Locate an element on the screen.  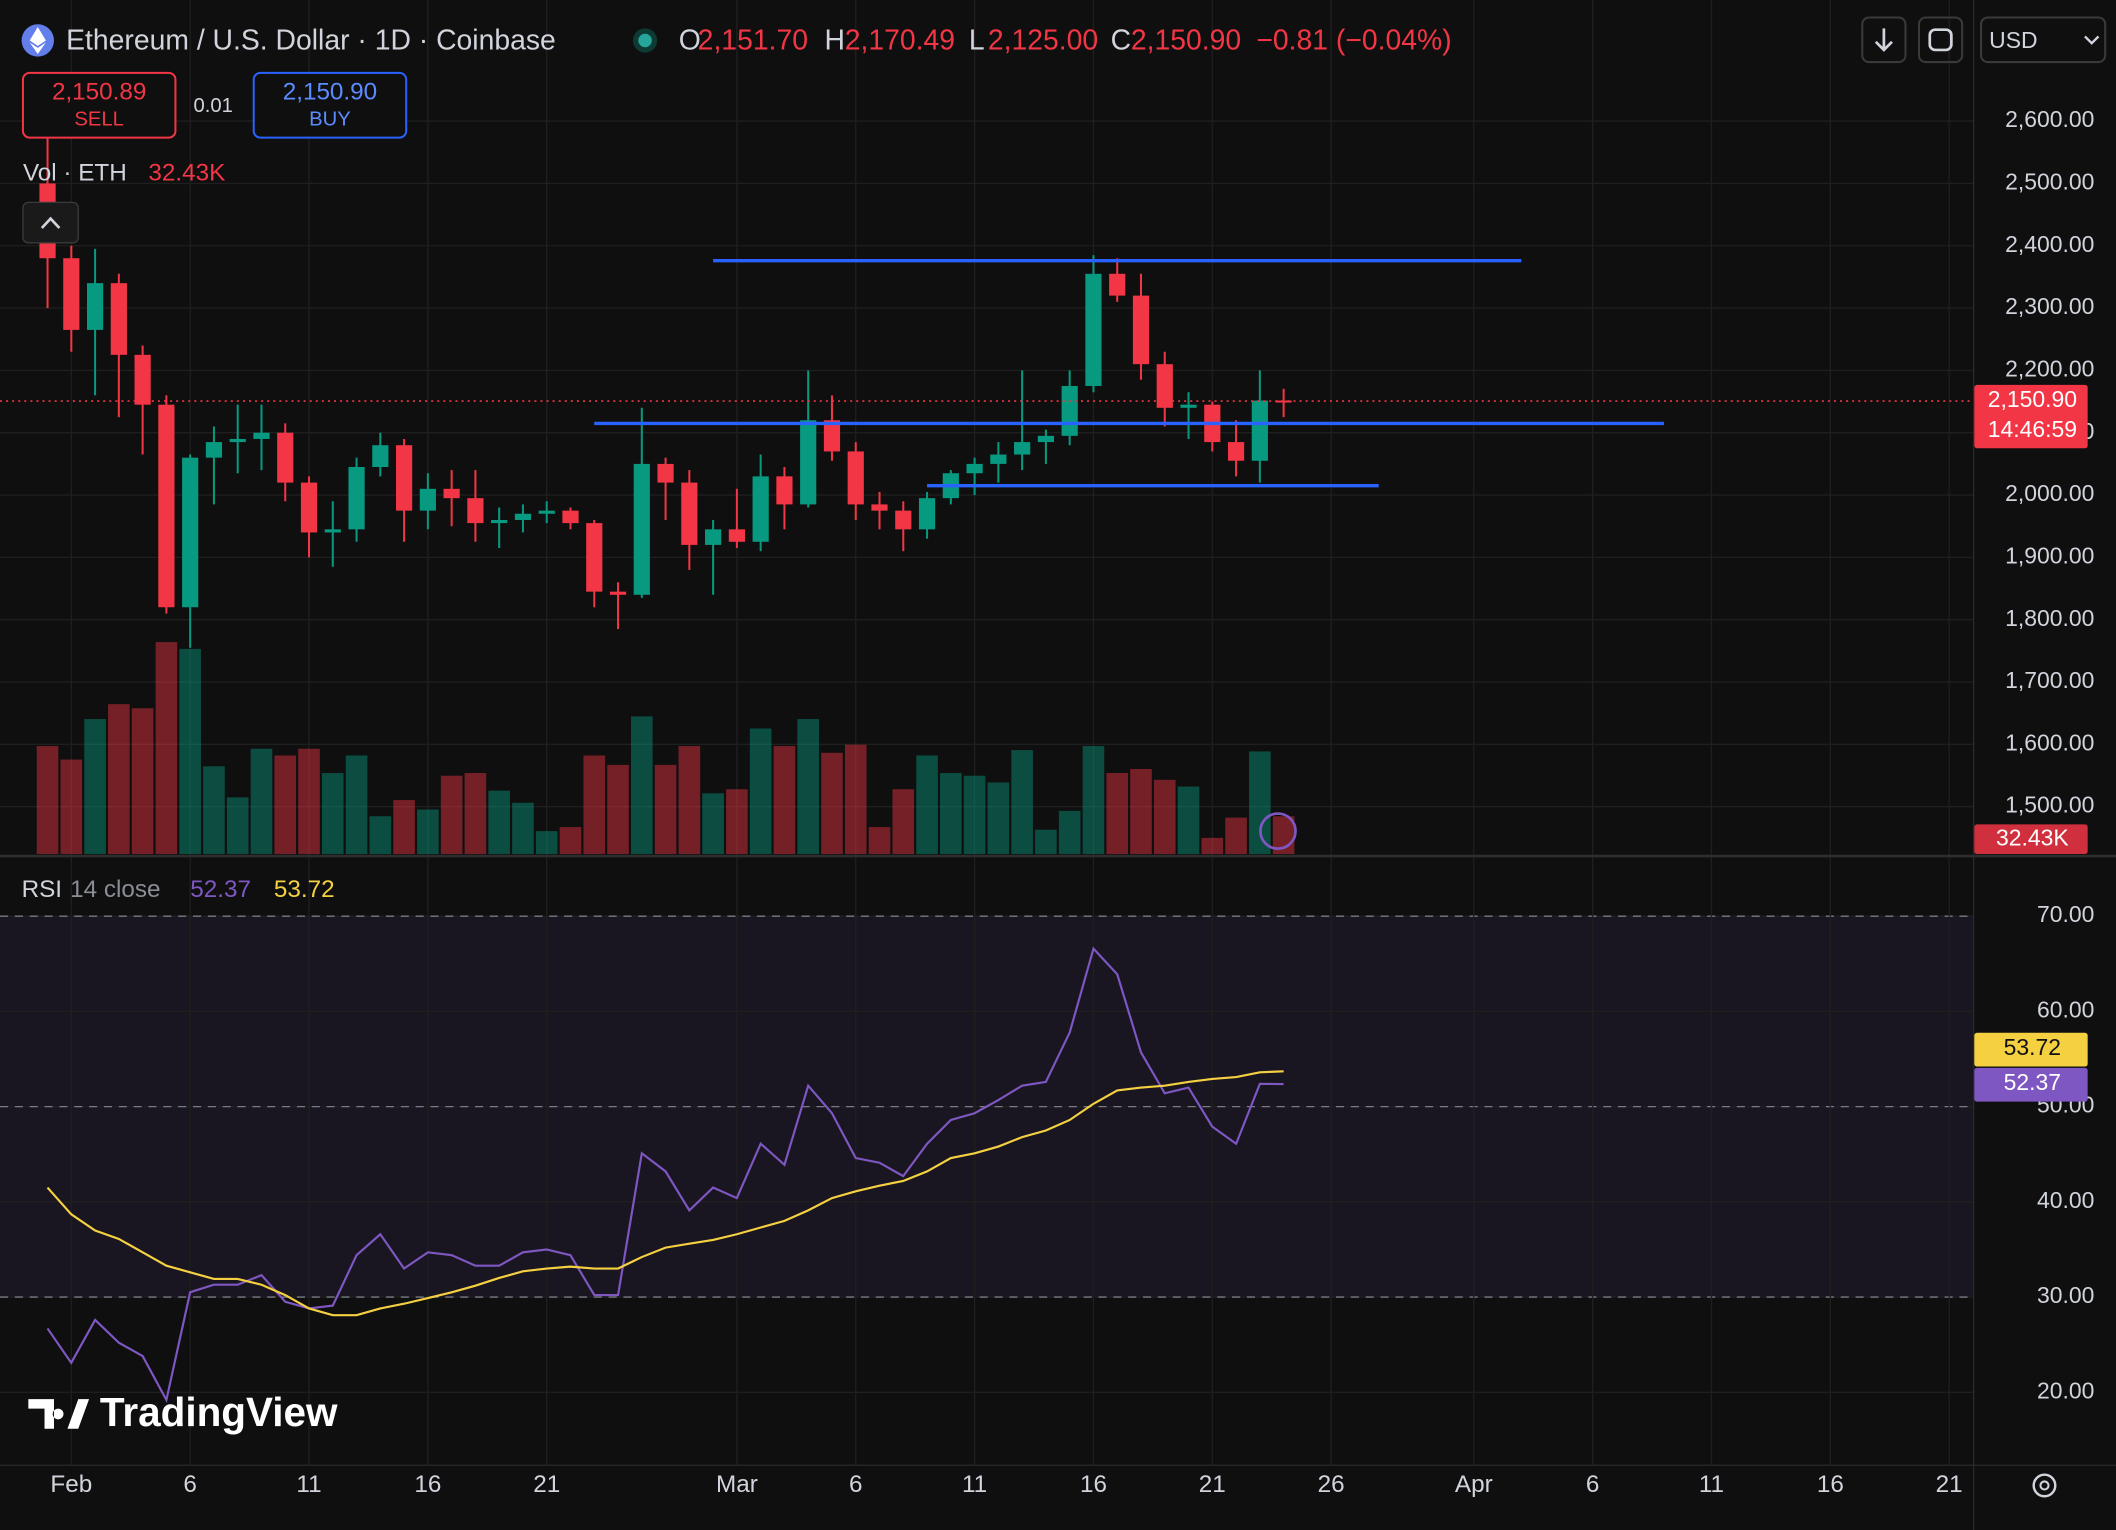
symbol-title: Ethereum / U.S. Dollar · 1D · Coinbase is located at coordinates (311, 40).